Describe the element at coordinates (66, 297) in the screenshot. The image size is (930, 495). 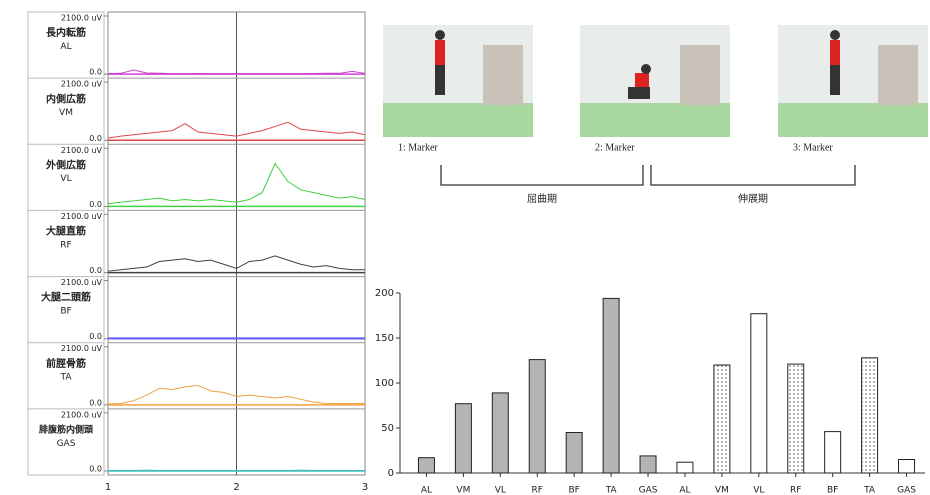
I see `channel-name: 大腿二頭筋` at that location.